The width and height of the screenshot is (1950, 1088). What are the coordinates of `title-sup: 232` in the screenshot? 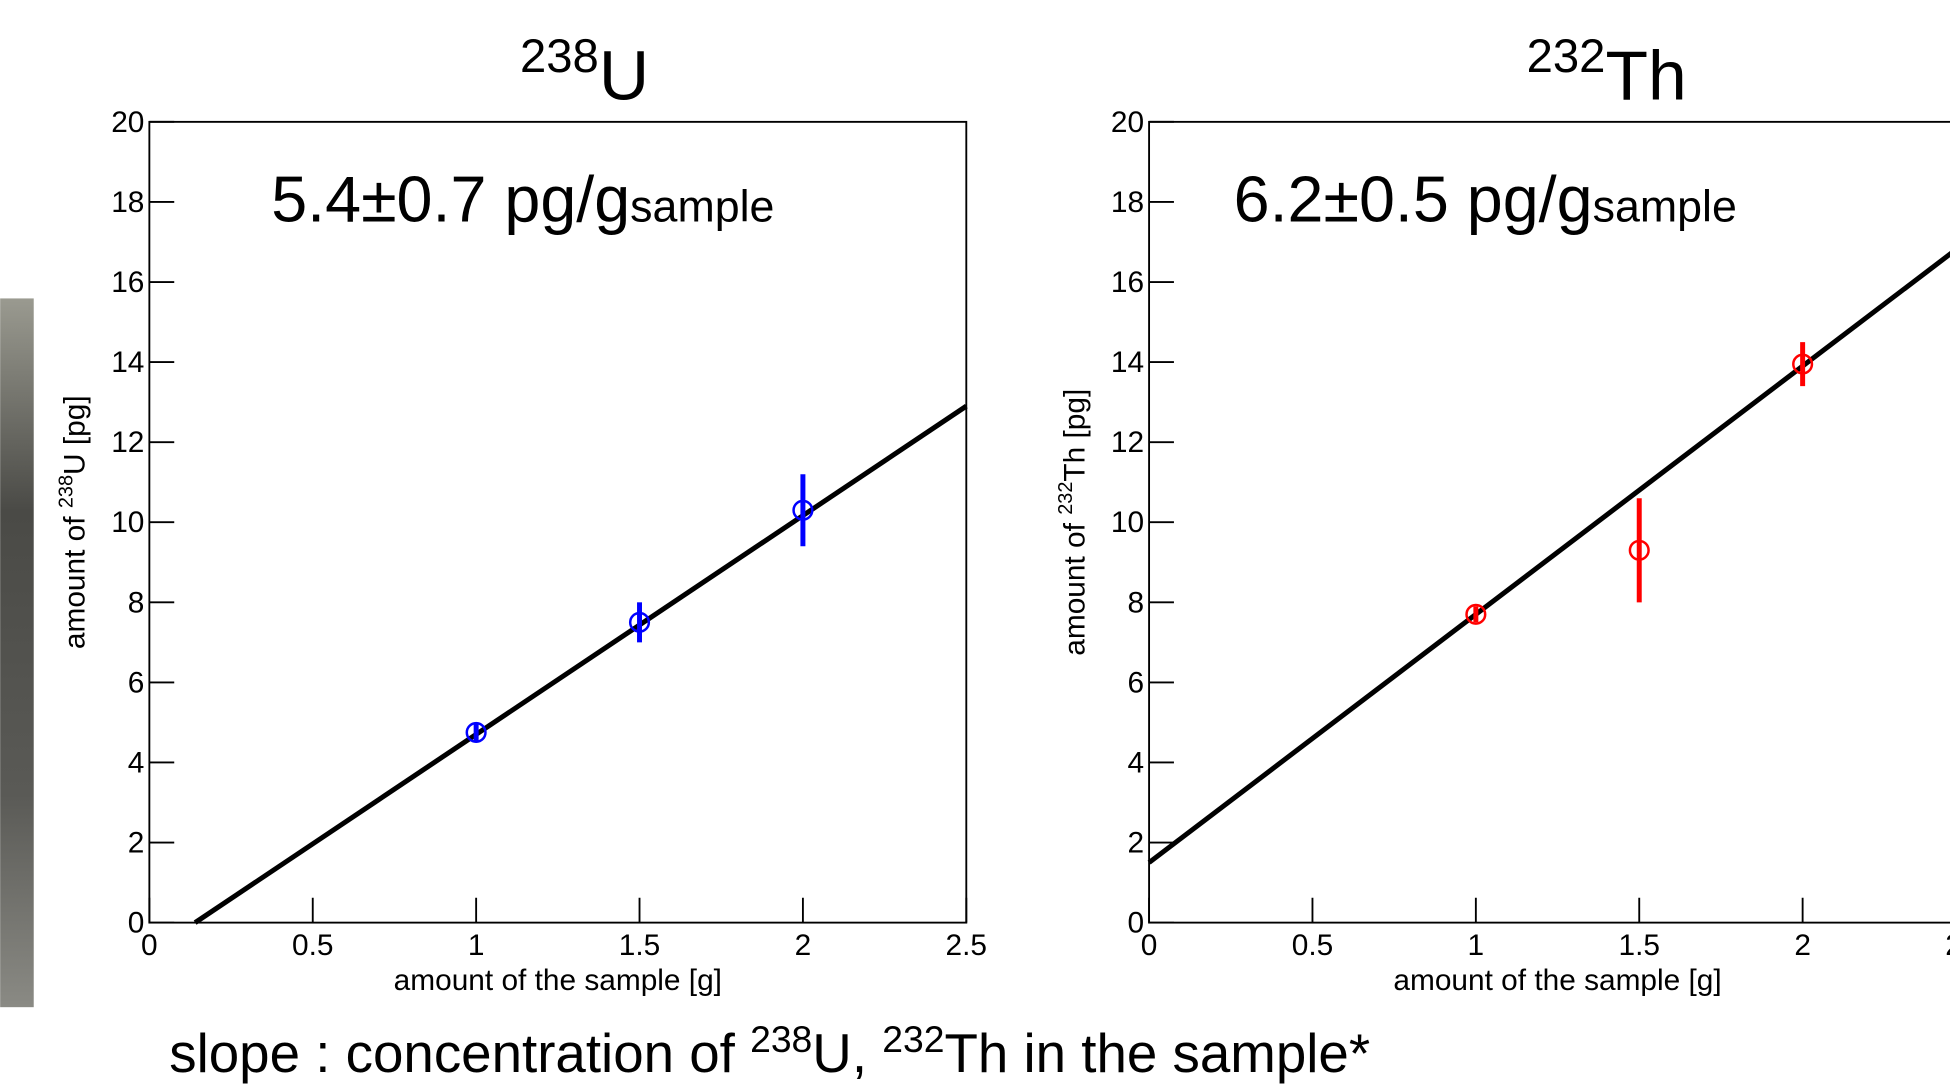 It's located at (1566, 56).